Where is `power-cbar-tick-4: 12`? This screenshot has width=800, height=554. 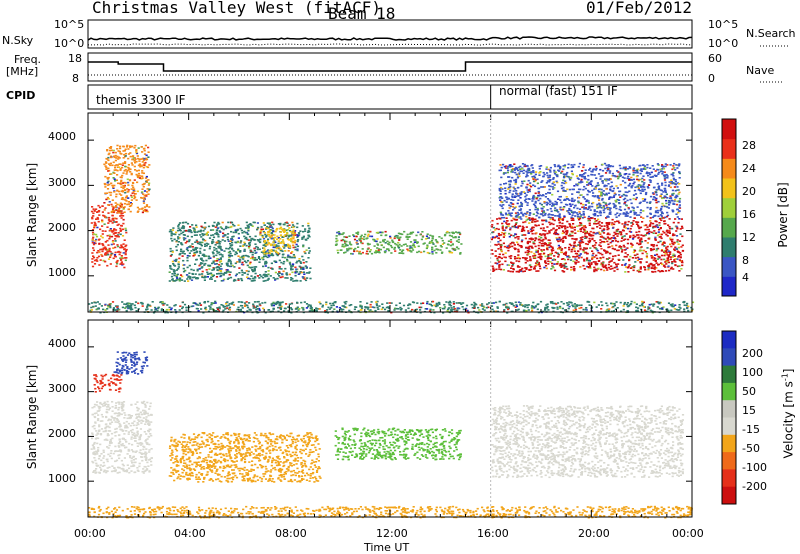
power-cbar-tick-4: 12 is located at coordinates (749, 237).